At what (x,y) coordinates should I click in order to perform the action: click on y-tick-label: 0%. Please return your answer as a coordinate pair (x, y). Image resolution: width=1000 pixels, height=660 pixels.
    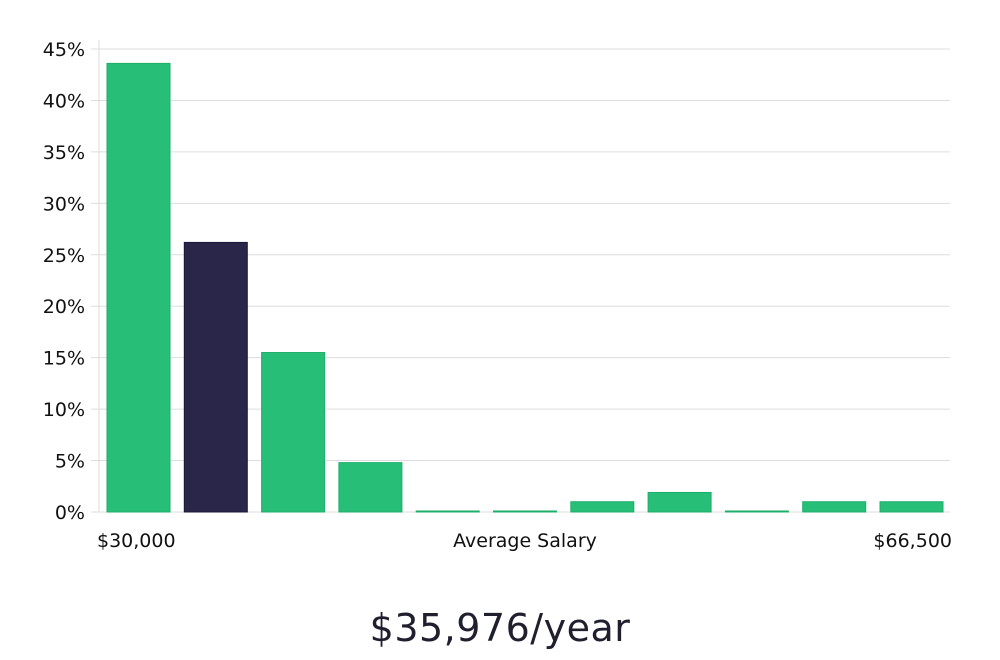
    Looking at the image, I should click on (70, 513).